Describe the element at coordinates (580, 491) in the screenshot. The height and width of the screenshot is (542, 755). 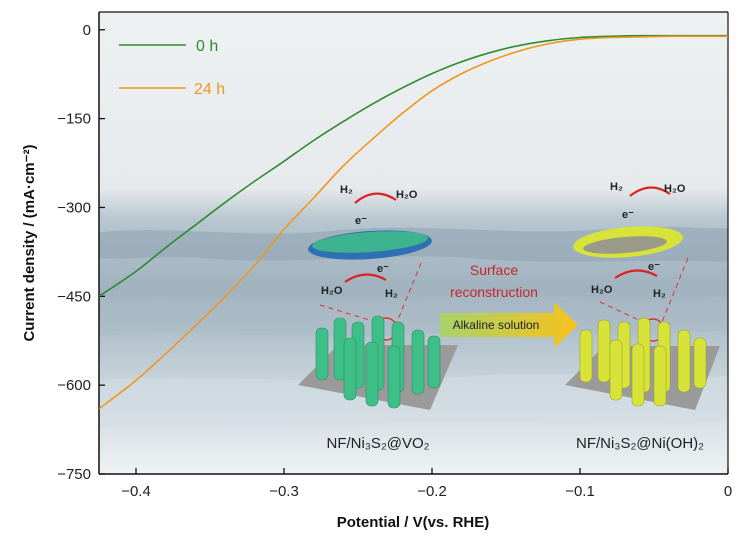
I see `x-tick-label: −0.1` at that location.